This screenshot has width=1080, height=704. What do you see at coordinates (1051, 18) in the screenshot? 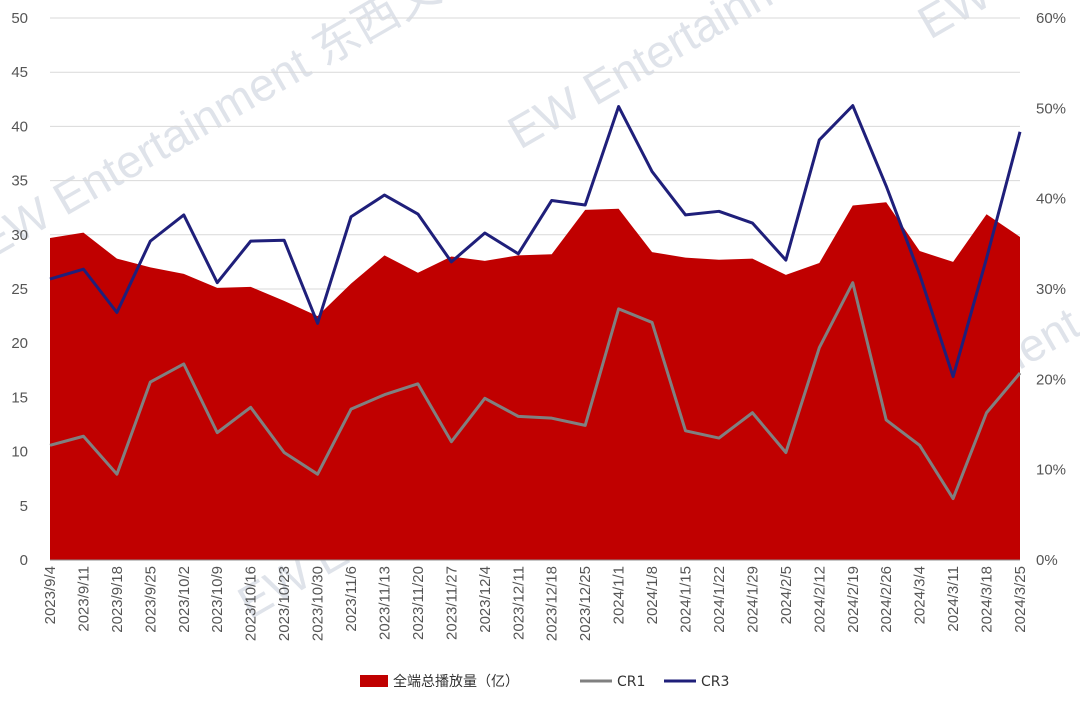
I see `y-right-tick-label: 60%` at bounding box center [1051, 18].